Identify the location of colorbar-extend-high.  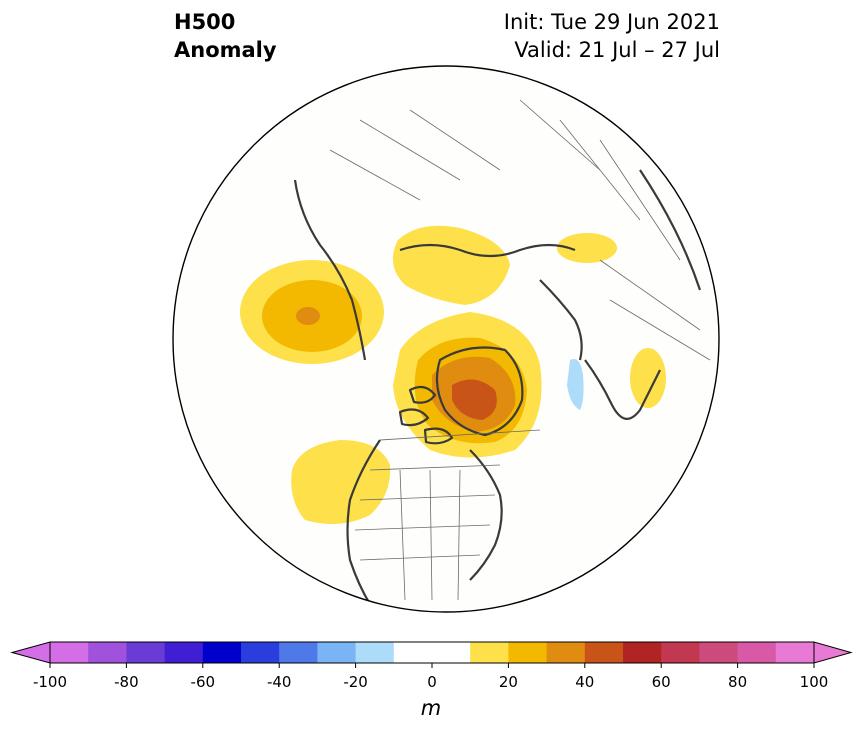
(833, 652).